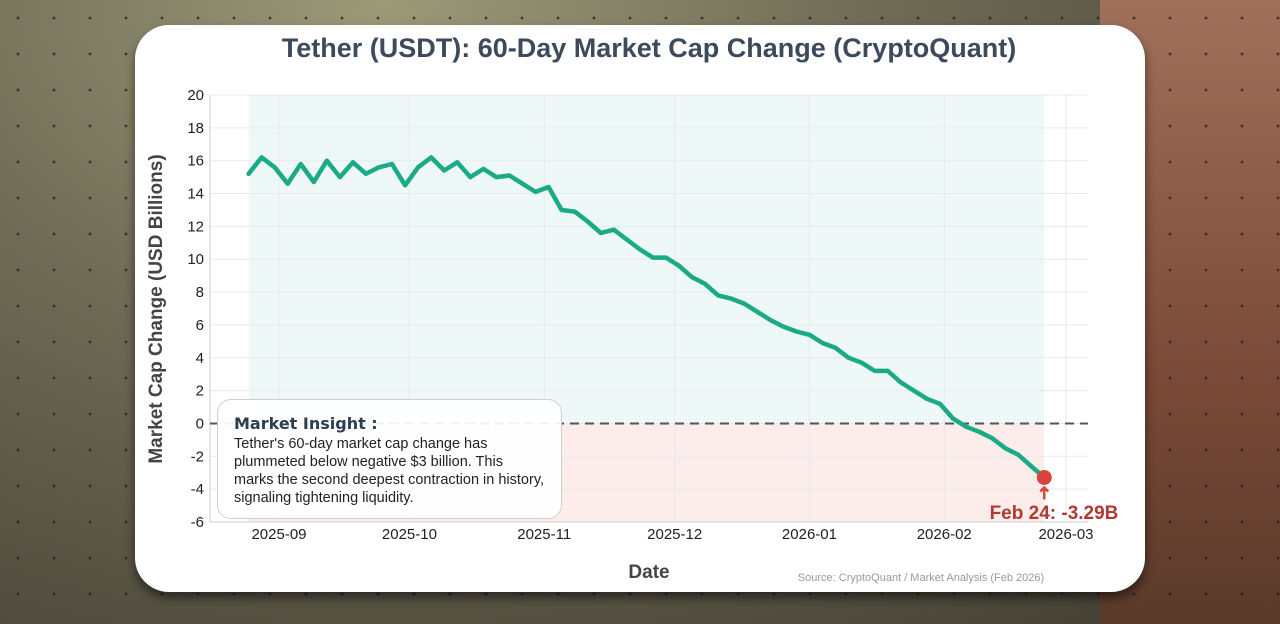  Describe the element at coordinates (195, 194) in the screenshot. I see `y-tick-label: 14` at that location.